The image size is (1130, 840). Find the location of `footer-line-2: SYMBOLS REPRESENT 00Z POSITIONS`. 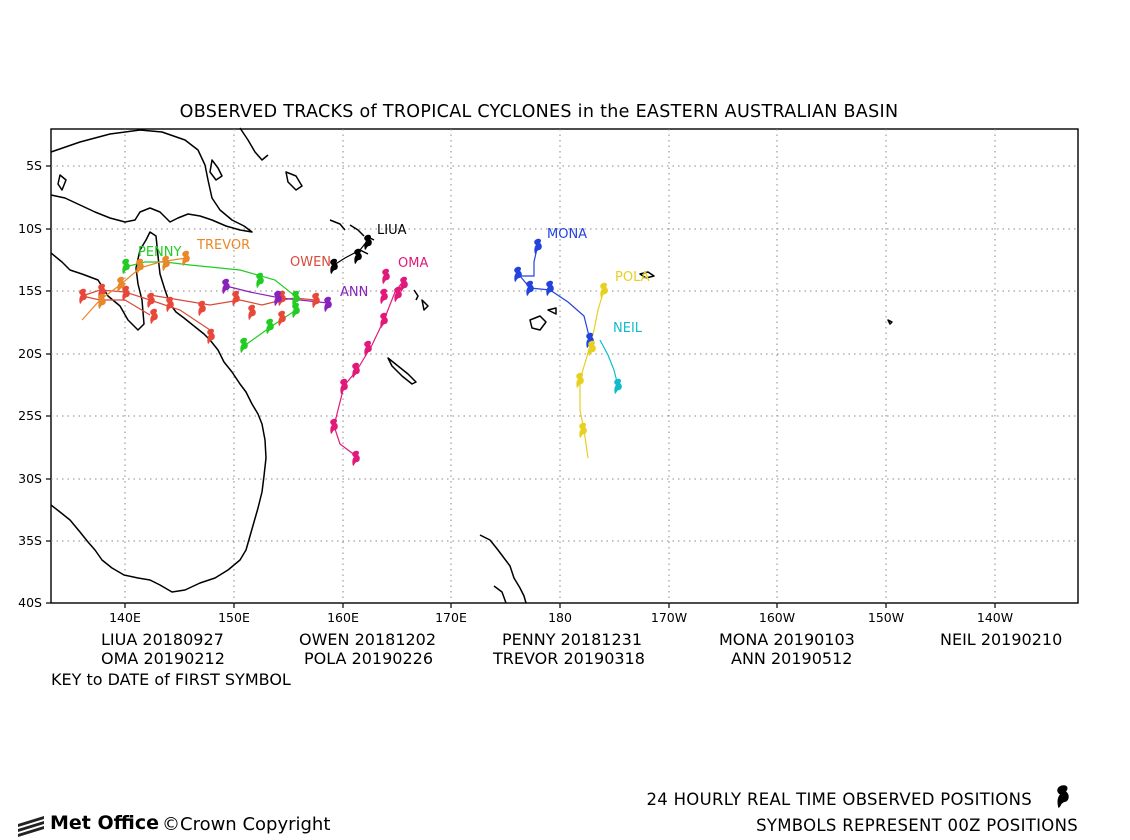

footer-line-2: SYMBOLS REPRESENT 00Z POSITIONS is located at coordinates (917, 825).